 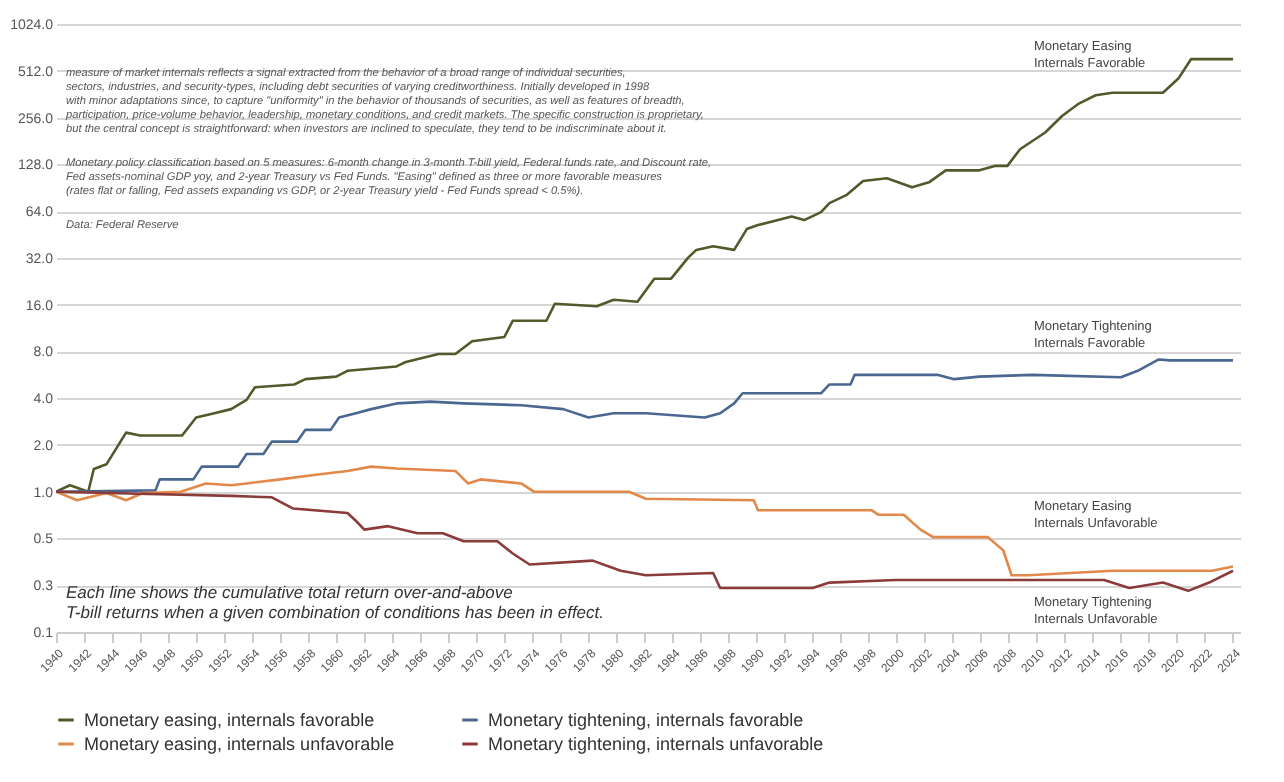 I want to click on legend-label: Monetary easing, internals favorable, so click(x=229, y=720).